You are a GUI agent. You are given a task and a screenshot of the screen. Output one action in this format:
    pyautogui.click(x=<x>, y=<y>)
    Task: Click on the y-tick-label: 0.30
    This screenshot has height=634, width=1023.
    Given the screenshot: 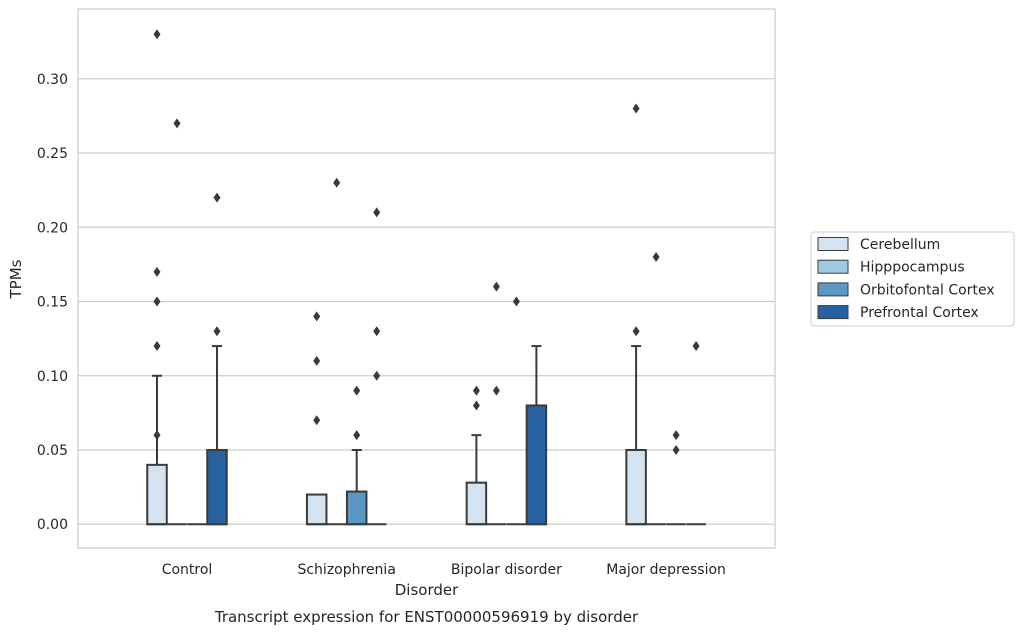 What is the action you would take?
    pyautogui.click(x=52, y=80)
    